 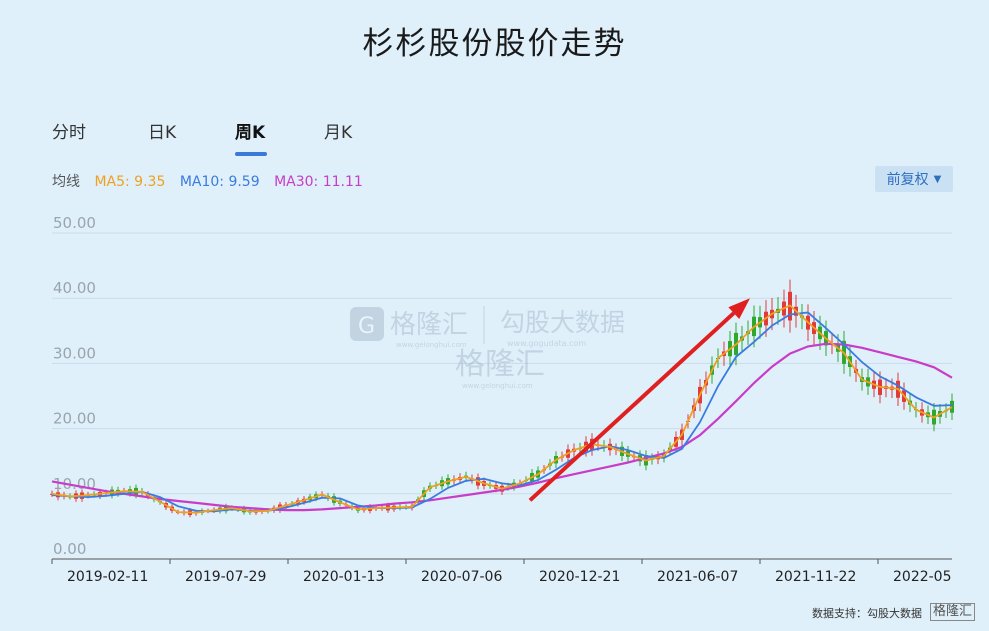 I want to click on x-tick-label: 2019-07-29, so click(x=225, y=577).